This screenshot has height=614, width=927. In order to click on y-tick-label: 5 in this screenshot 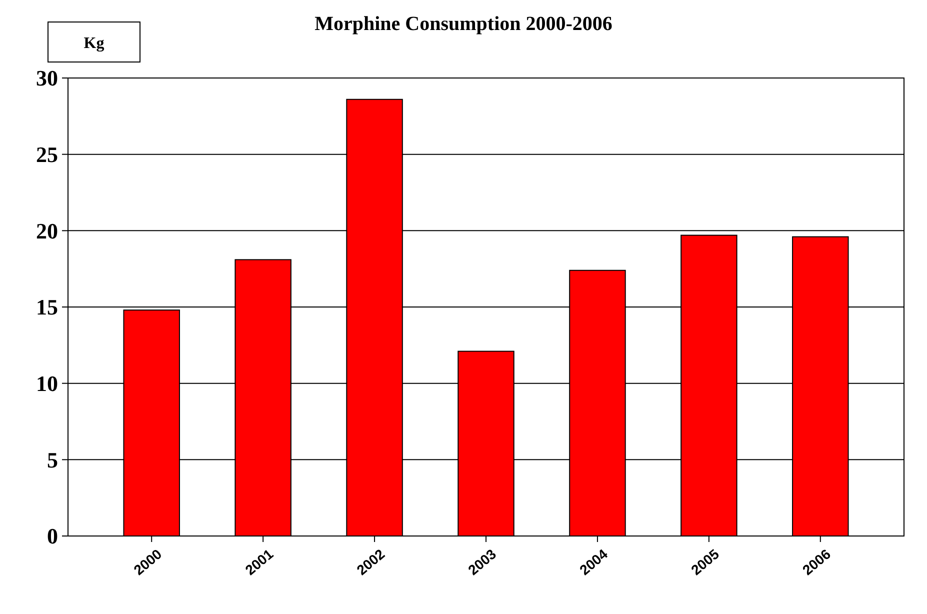, I will do `click(52, 459)`.